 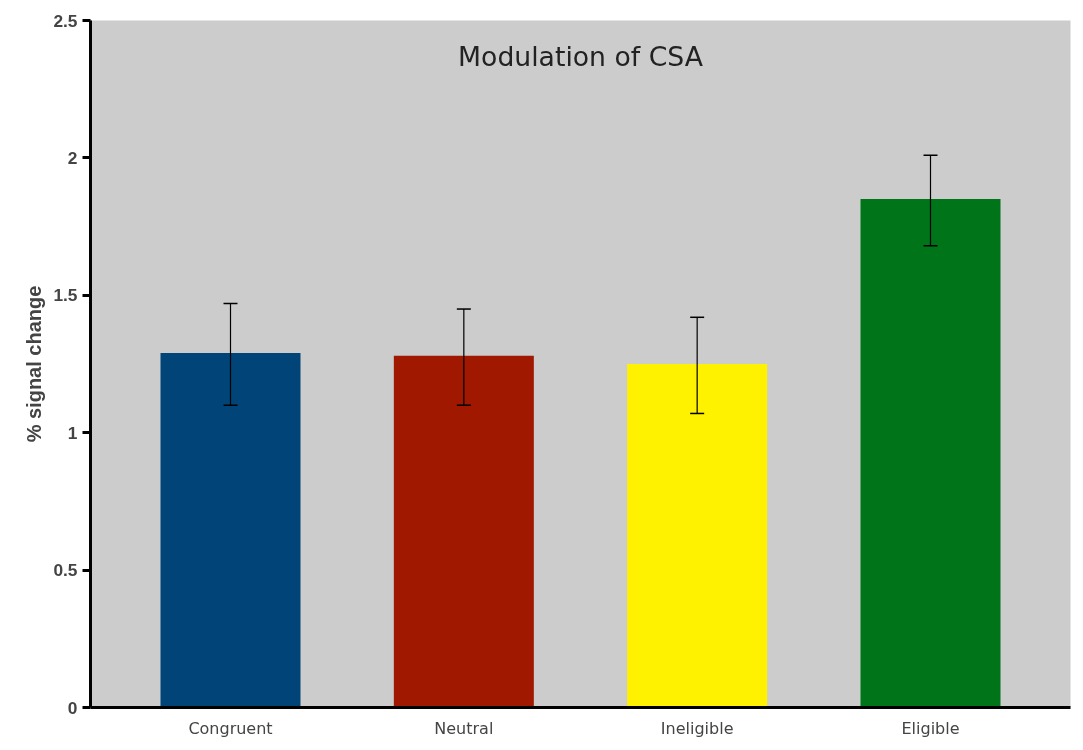 I want to click on y-tick-label: 2.5, so click(x=65, y=20).